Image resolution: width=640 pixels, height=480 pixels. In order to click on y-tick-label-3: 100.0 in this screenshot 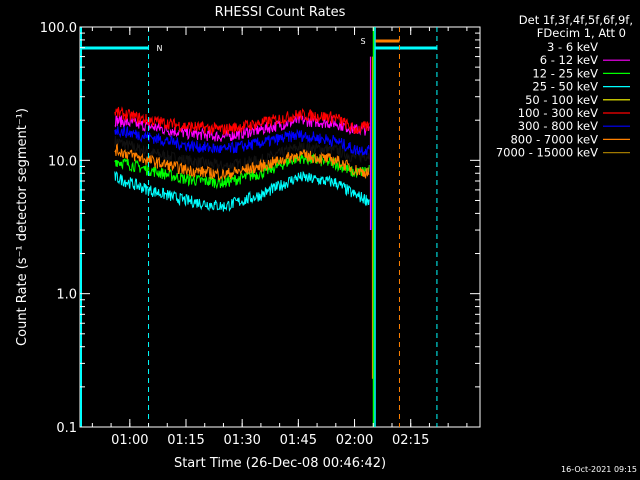, I will do `click(58, 28)`.